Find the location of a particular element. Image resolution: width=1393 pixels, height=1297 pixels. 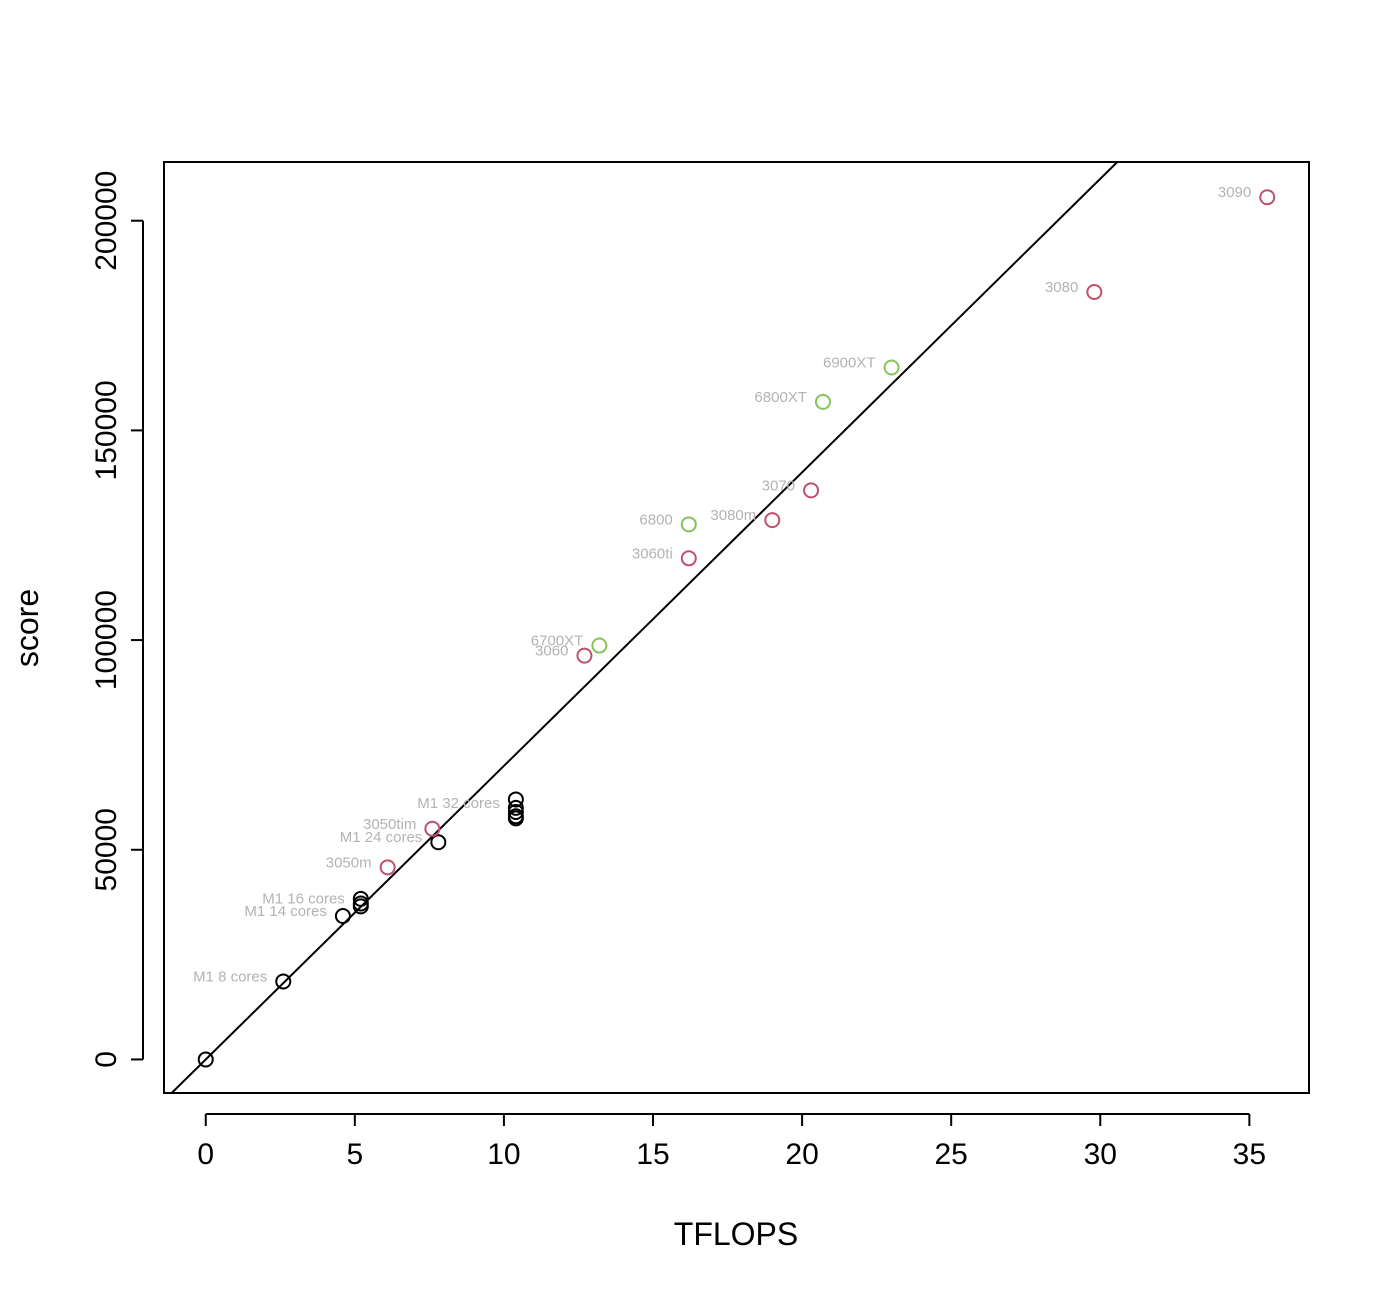

point-label: M1 16 cores is located at coordinates (303, 898).